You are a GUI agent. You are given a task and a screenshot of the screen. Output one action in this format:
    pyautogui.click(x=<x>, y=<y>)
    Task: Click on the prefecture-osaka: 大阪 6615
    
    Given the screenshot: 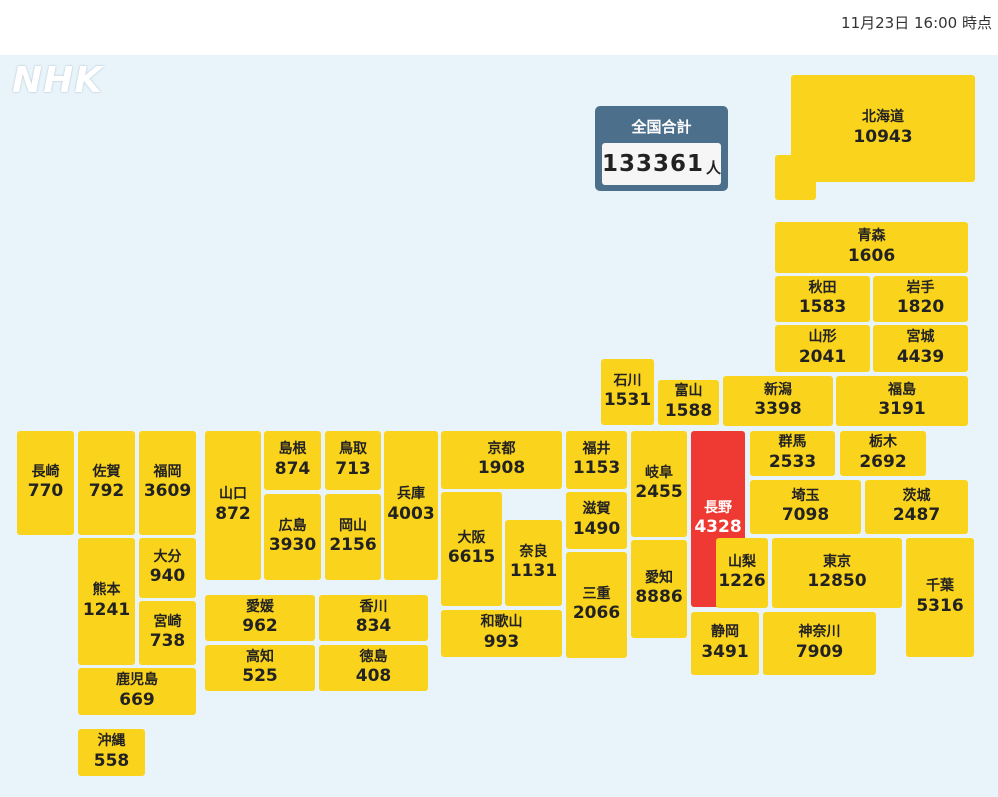 What is the action you would take?
    pyautogui.click(x=471, y=549)
    